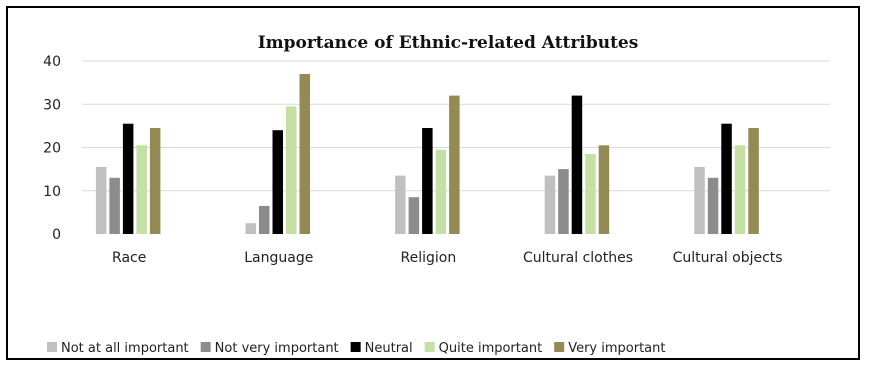 The width and height of the screenshot is (872, 367). I want to click on bar-not-at-all-important-cultural-objects, so click(699, 200).